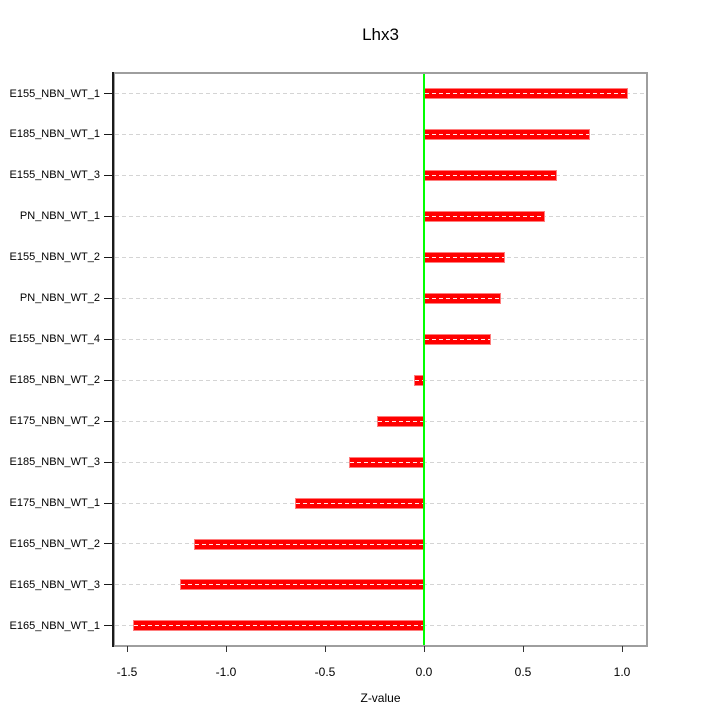 This screenshot has width=720, height=720. Describe the element at coordinates (55, 94) in the screenshot. I see `y-category-label: E155_NBN_WT_1` at that location.